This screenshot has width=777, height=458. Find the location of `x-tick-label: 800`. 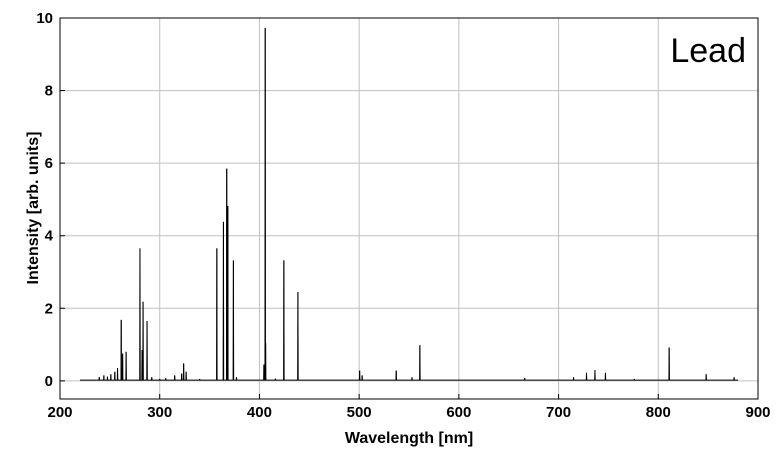

x-tick-label: 800 is located at coordinates (658, 412).